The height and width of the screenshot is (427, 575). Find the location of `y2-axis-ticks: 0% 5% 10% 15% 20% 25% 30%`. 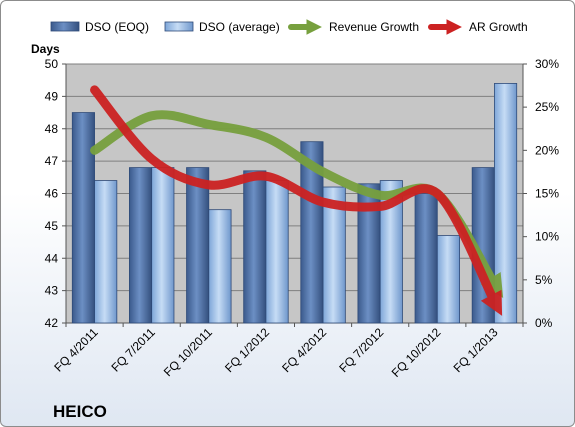

y2-axis-ticks: 0% 5% 10% 15% 20% 25% 30% is located at coordinates (541, 193).